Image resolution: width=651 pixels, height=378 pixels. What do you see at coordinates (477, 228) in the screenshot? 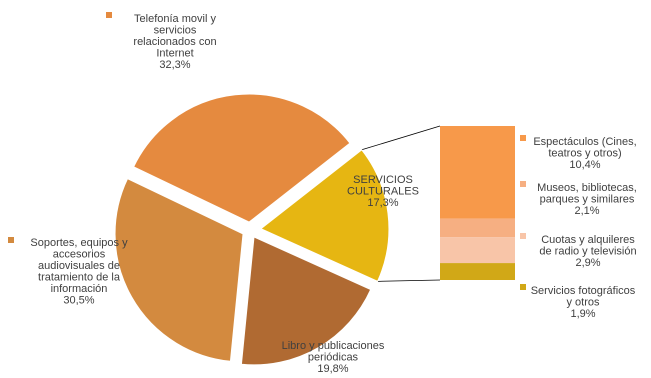
I see `bar-segment-museos` at bounding box center [477, 228].